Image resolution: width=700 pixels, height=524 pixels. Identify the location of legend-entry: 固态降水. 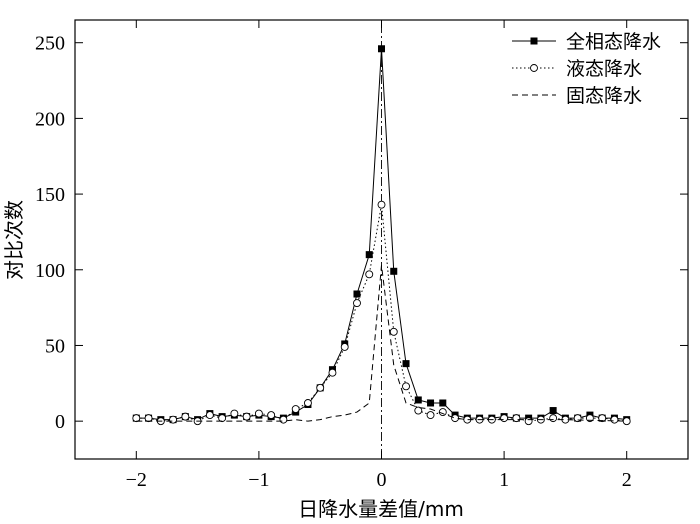
(577, 96).